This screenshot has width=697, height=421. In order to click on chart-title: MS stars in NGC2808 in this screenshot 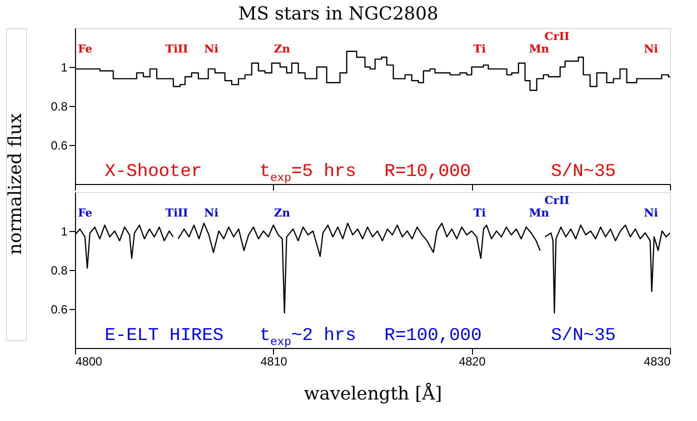, I will do `click(338, 14)`.